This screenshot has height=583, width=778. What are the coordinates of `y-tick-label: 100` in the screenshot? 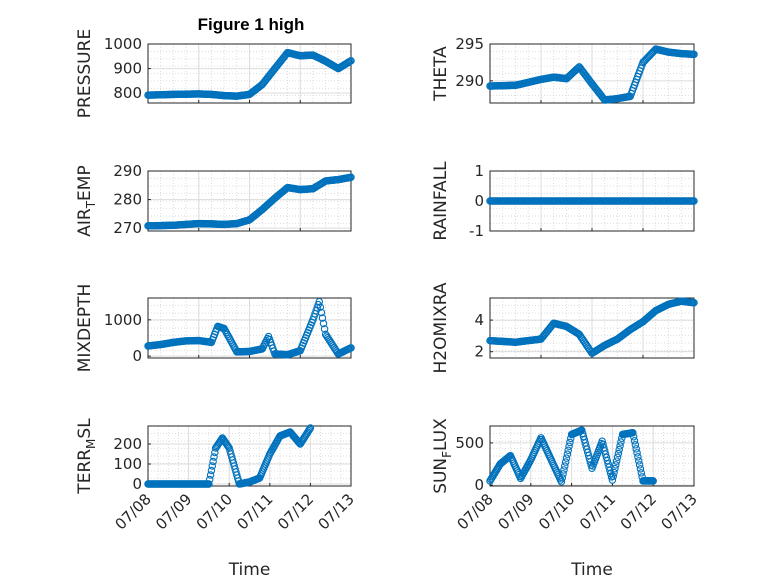 It's located at (127, 464).